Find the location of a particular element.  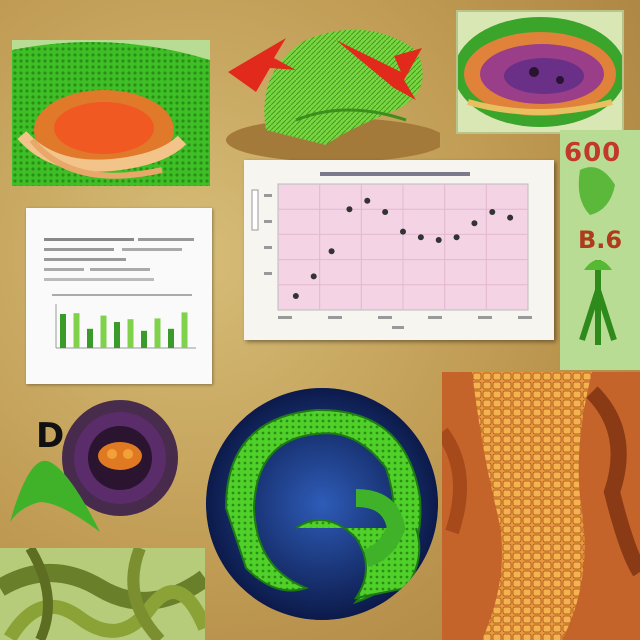

red-arrow-left is located at coordinates (262, 65).